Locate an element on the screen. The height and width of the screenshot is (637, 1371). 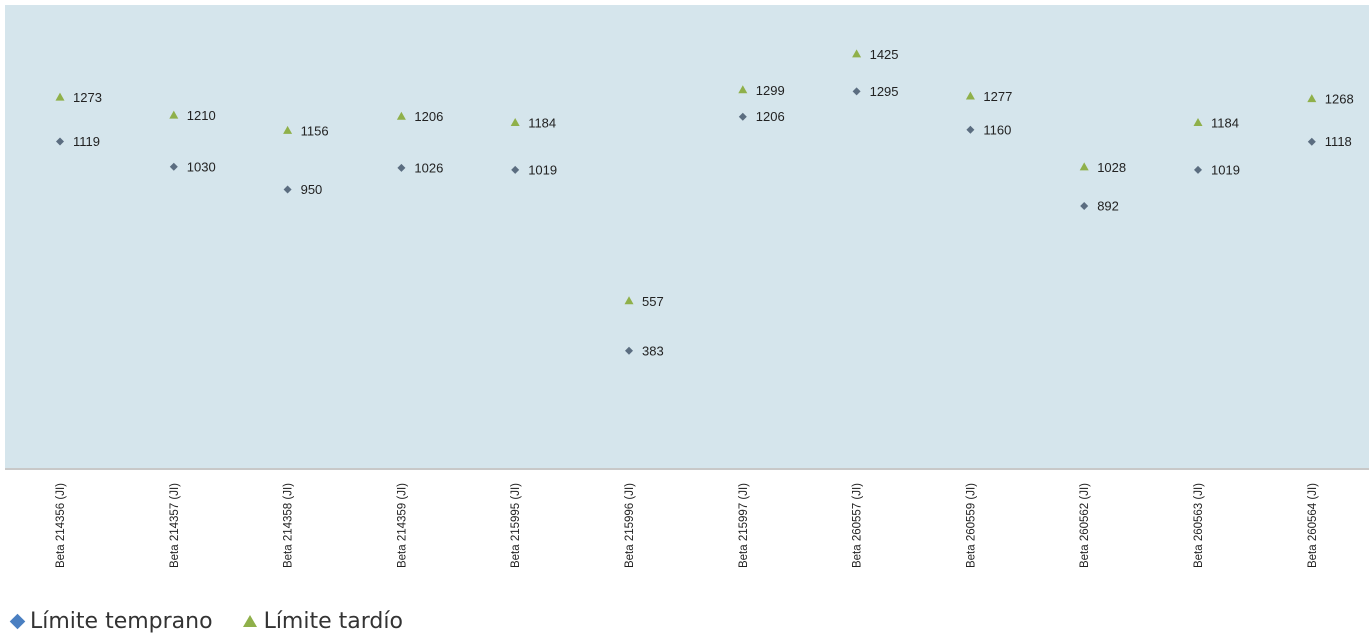
legend-item-early: Límite temprano is located at coordinates (111, 621).